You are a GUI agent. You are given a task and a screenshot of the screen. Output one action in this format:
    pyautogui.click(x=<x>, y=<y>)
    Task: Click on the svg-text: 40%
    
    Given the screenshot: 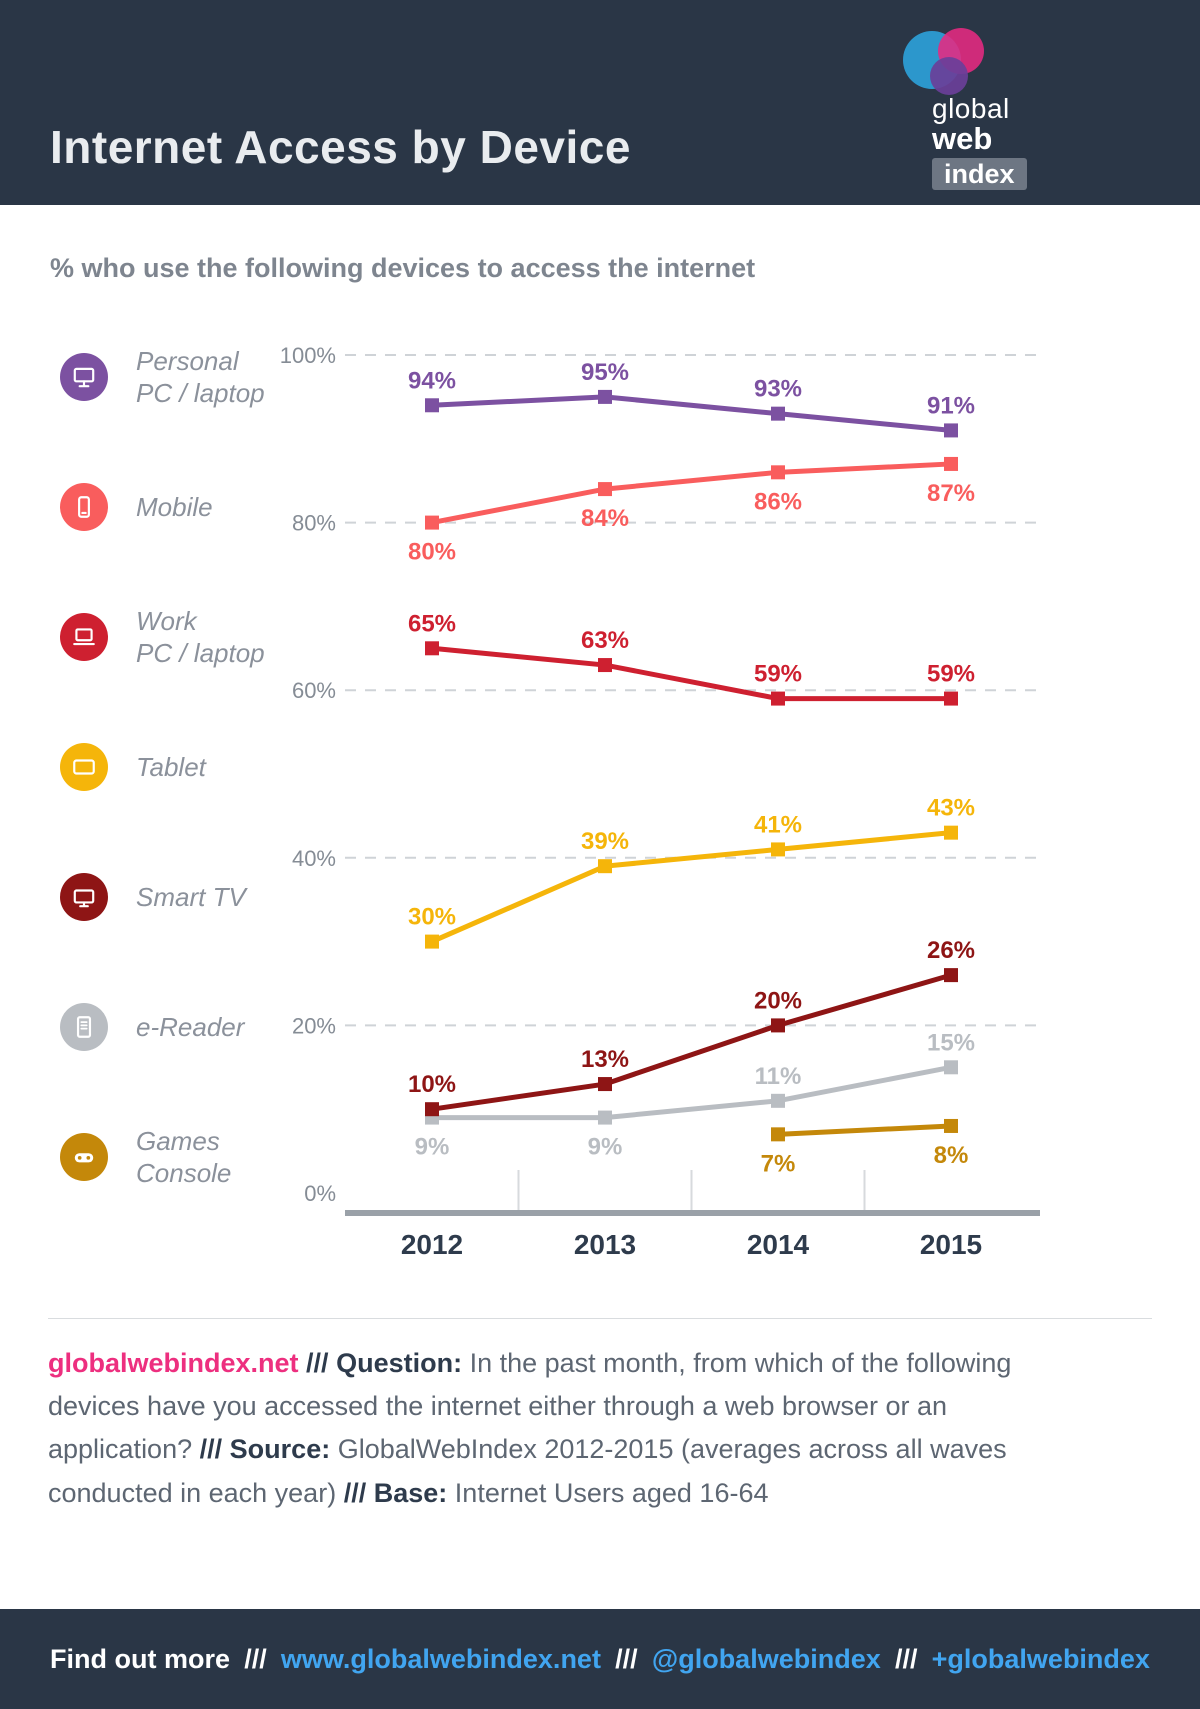 What is the action you would take?
    pyautogui.click(x=314, y=858)
    